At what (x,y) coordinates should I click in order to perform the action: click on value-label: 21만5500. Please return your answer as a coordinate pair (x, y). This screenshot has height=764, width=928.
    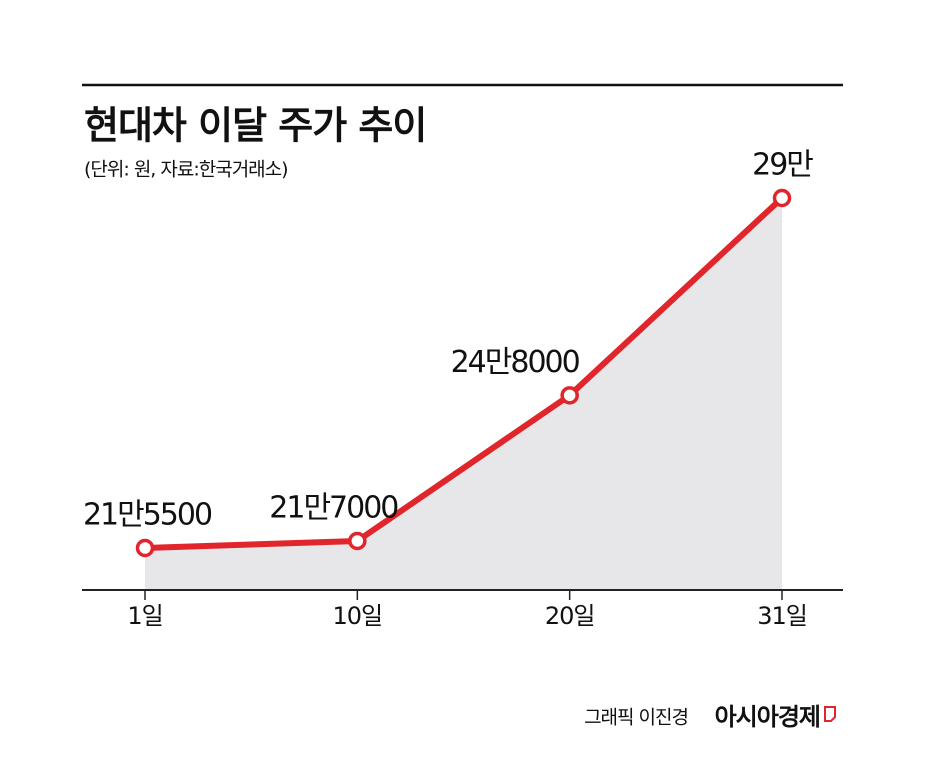
    Looking at the image, I should click on (147, 515).